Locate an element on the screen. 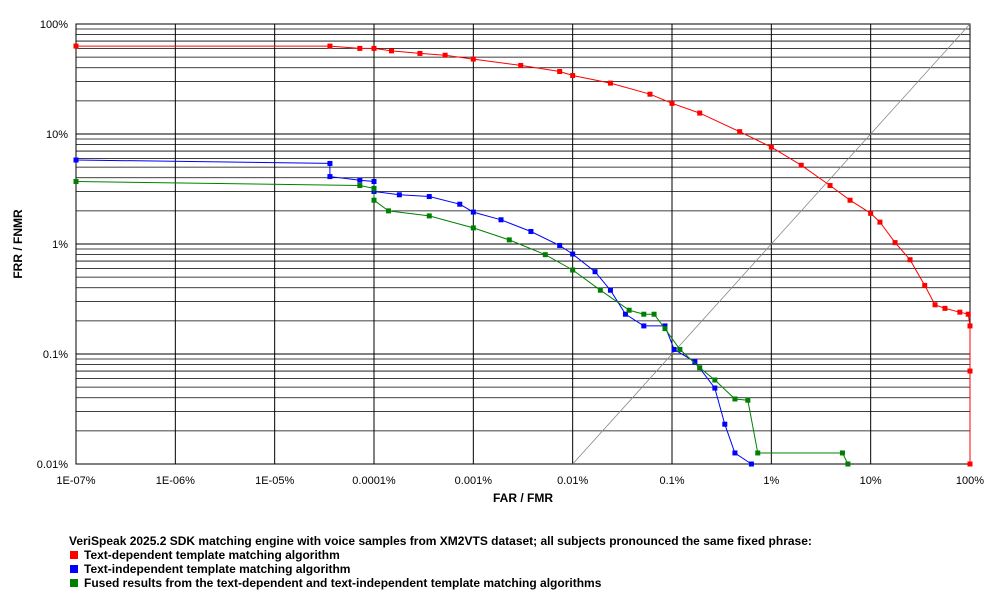 The width and height of the screenshot is (1000, 605). x-axis-label: FAR / FMR is located at coordinates (523, 498).